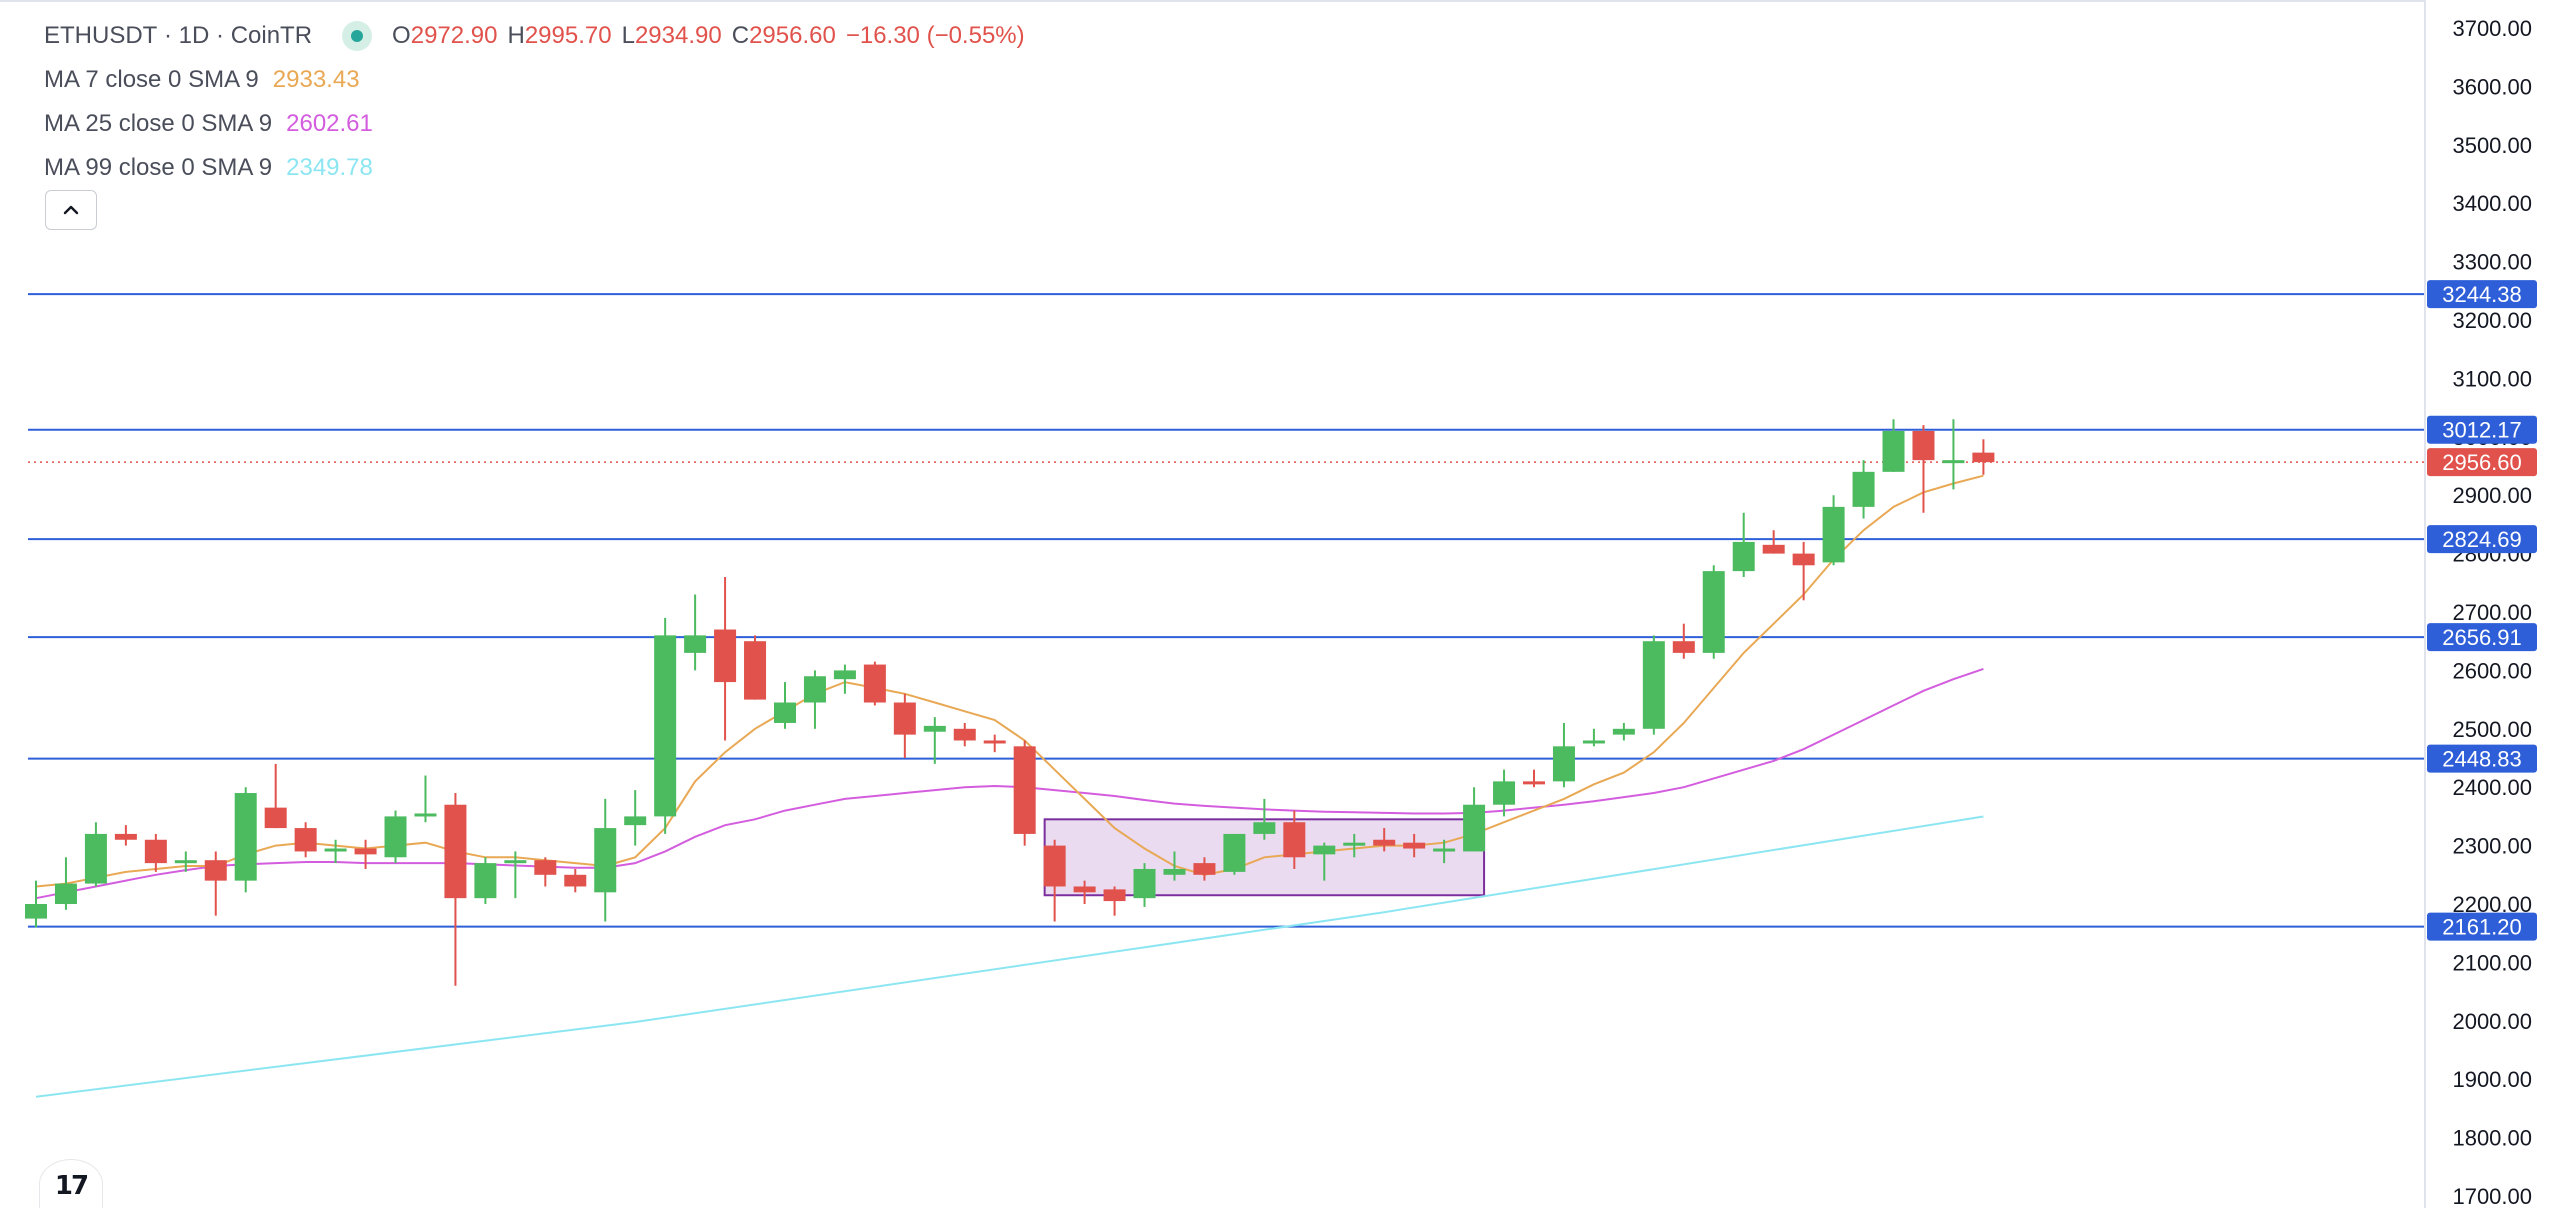 The height and width of the screenshot is (1208, 2560). I want to click on level-price-tag: 3012.17, so click(2482, 429).